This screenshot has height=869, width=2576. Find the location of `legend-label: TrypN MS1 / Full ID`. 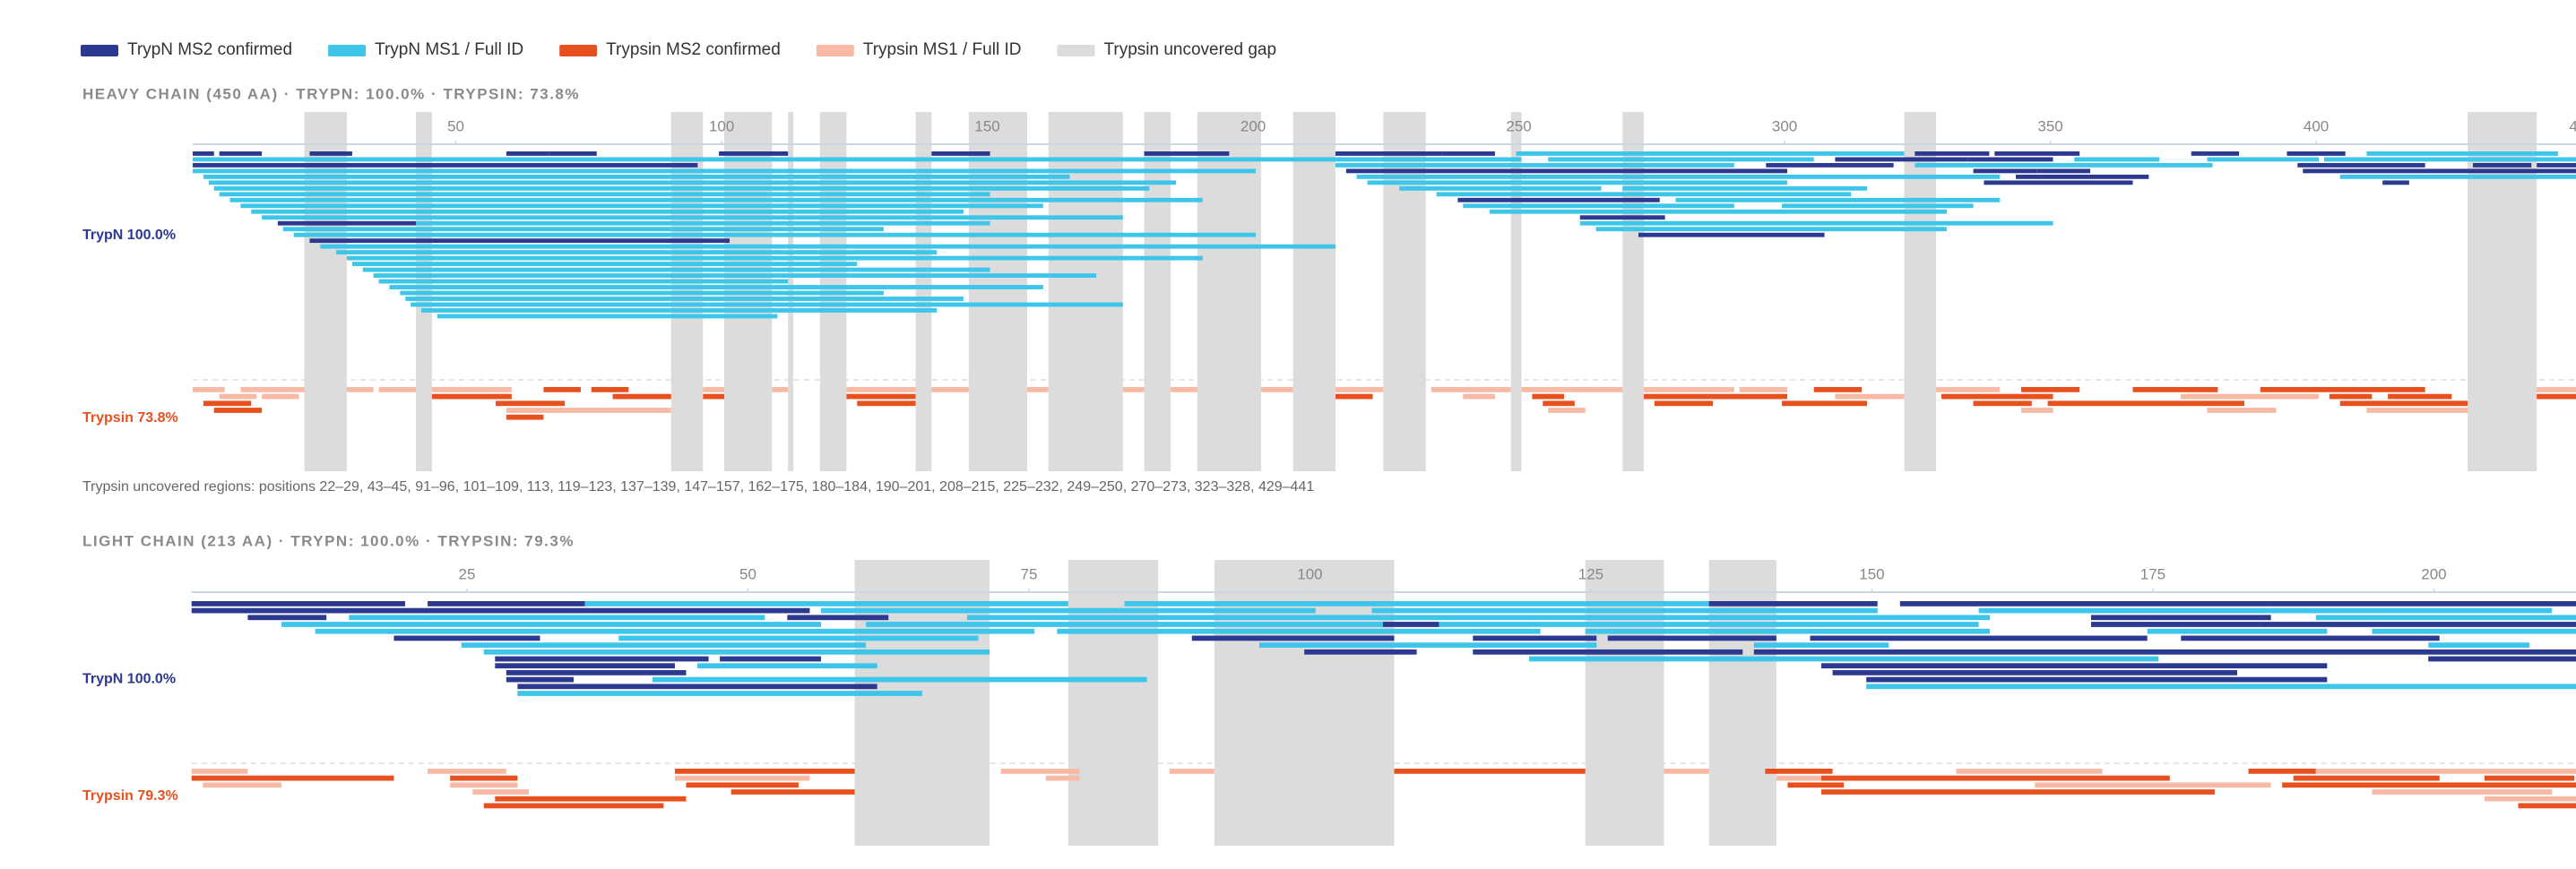

legend-label: TrypN MS1 / Full ID is located at coordinates (449, 49).